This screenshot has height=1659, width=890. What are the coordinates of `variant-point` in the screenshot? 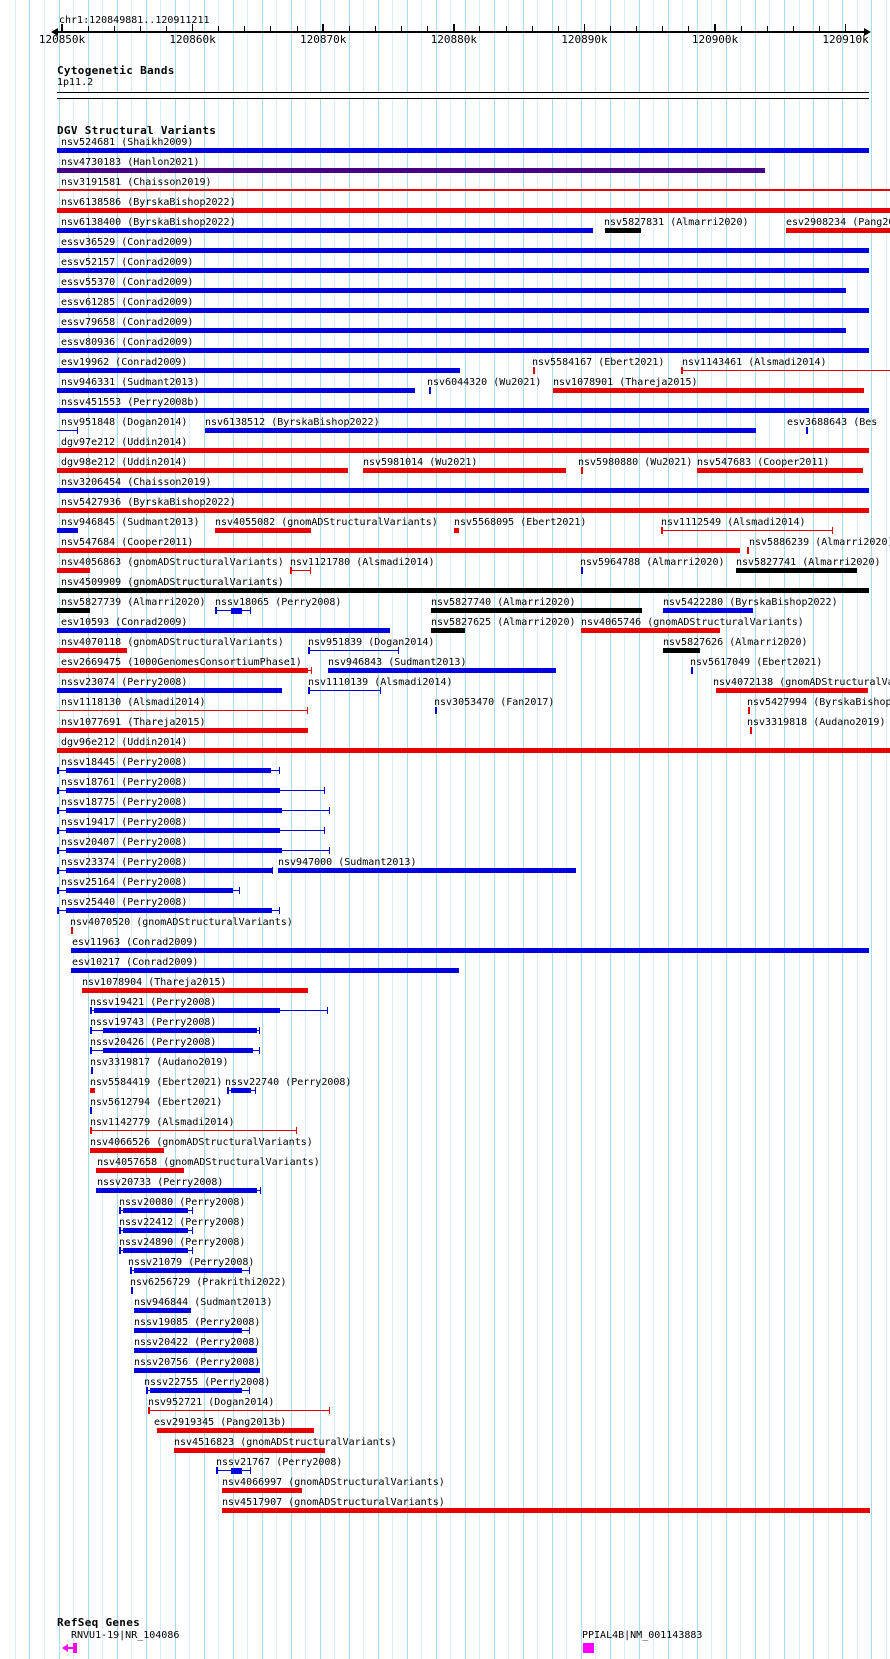 It's located at (92, 1090).